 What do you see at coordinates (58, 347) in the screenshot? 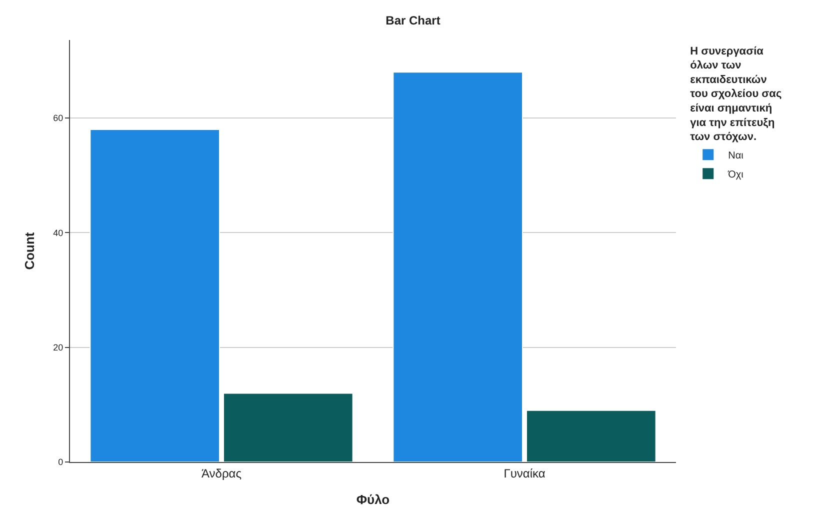
I see `y-tick-label: 20` at bounding box center [58, 347].